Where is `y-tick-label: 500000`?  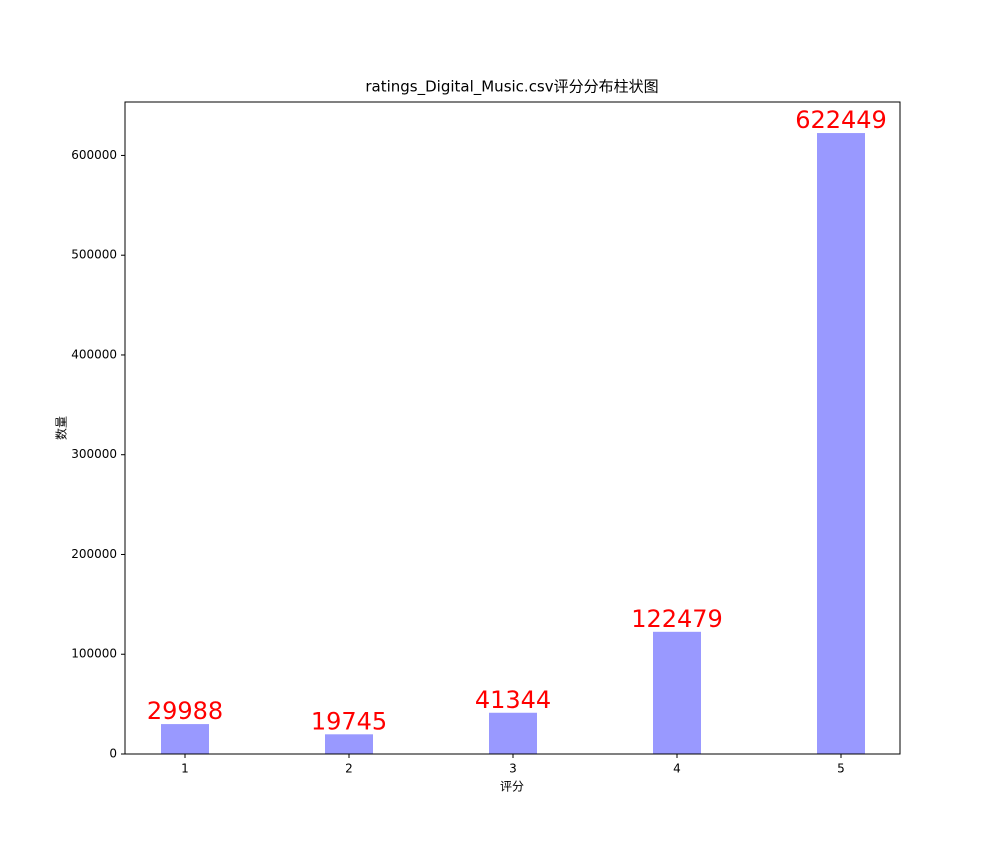 y-tick-label: 500000 is located at coordinates (94, 255).